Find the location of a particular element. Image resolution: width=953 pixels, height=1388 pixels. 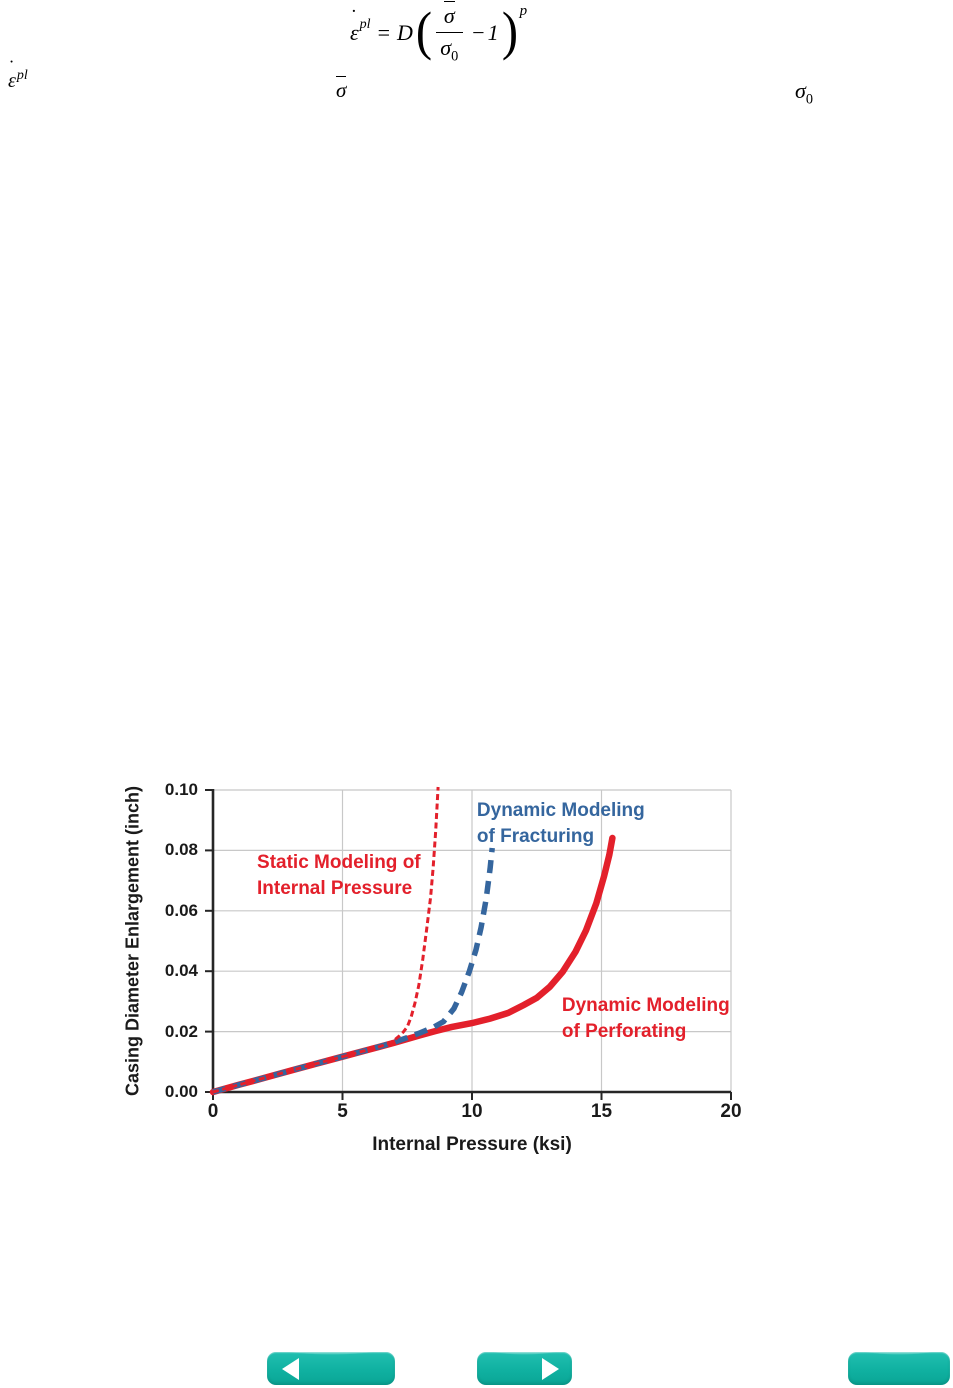

y-tick-label: 0.10 is located at coordinates (181, 789).